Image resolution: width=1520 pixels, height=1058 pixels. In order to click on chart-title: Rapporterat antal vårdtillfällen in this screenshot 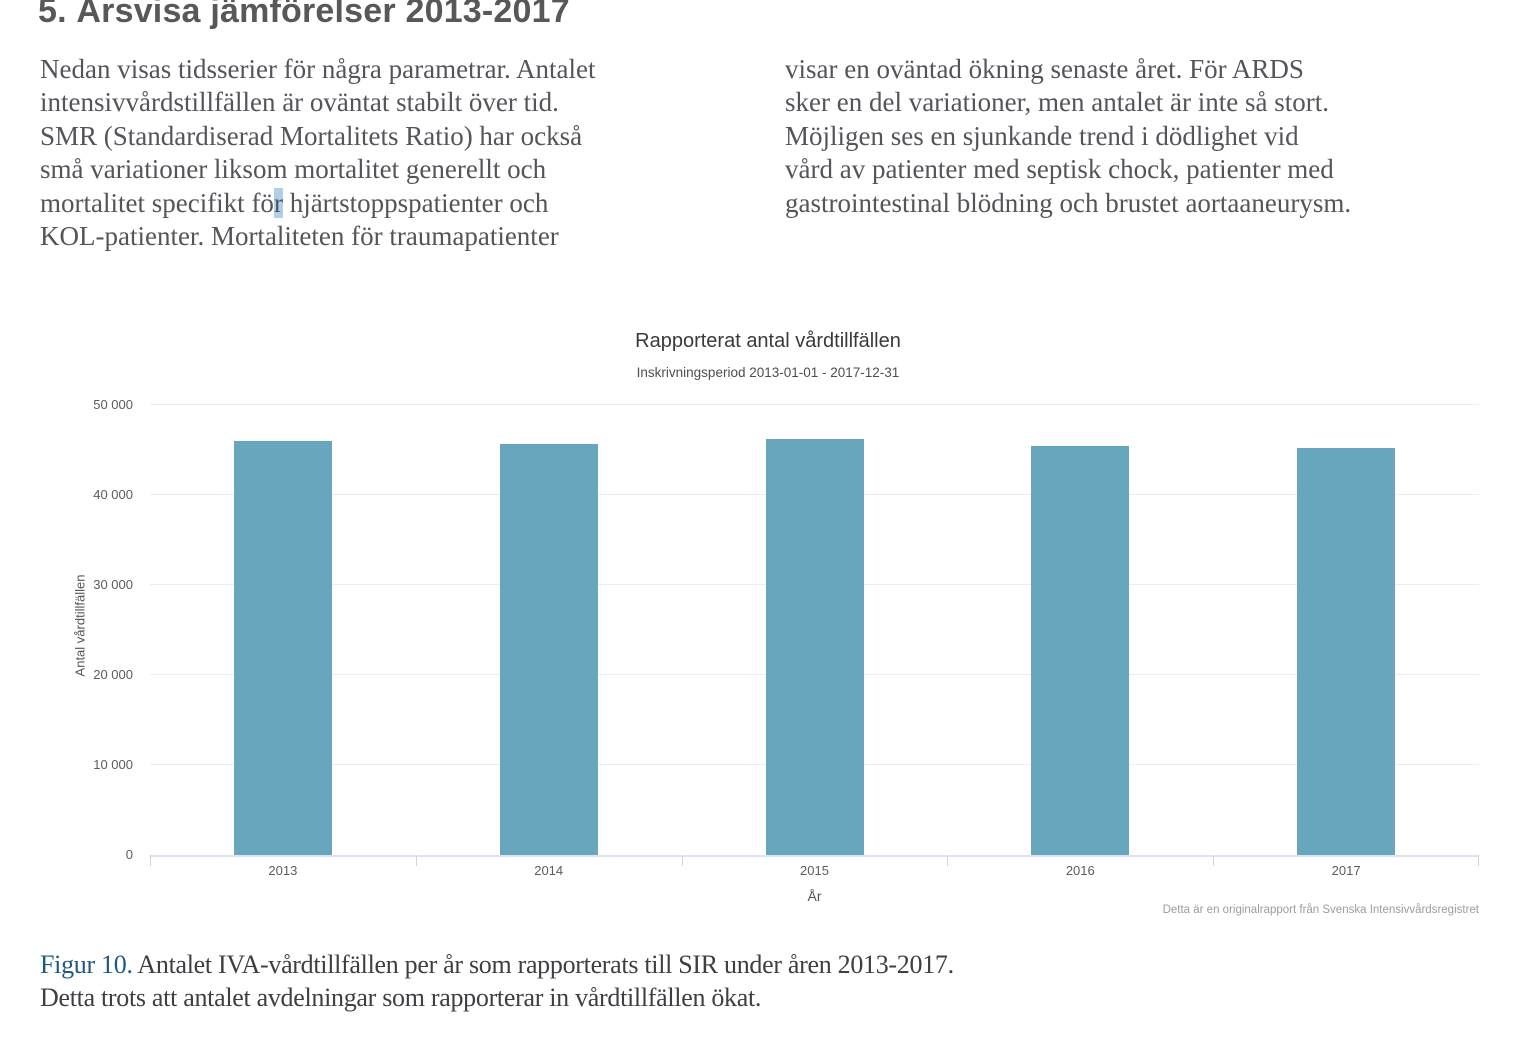, I will do `click(768, 341)`.